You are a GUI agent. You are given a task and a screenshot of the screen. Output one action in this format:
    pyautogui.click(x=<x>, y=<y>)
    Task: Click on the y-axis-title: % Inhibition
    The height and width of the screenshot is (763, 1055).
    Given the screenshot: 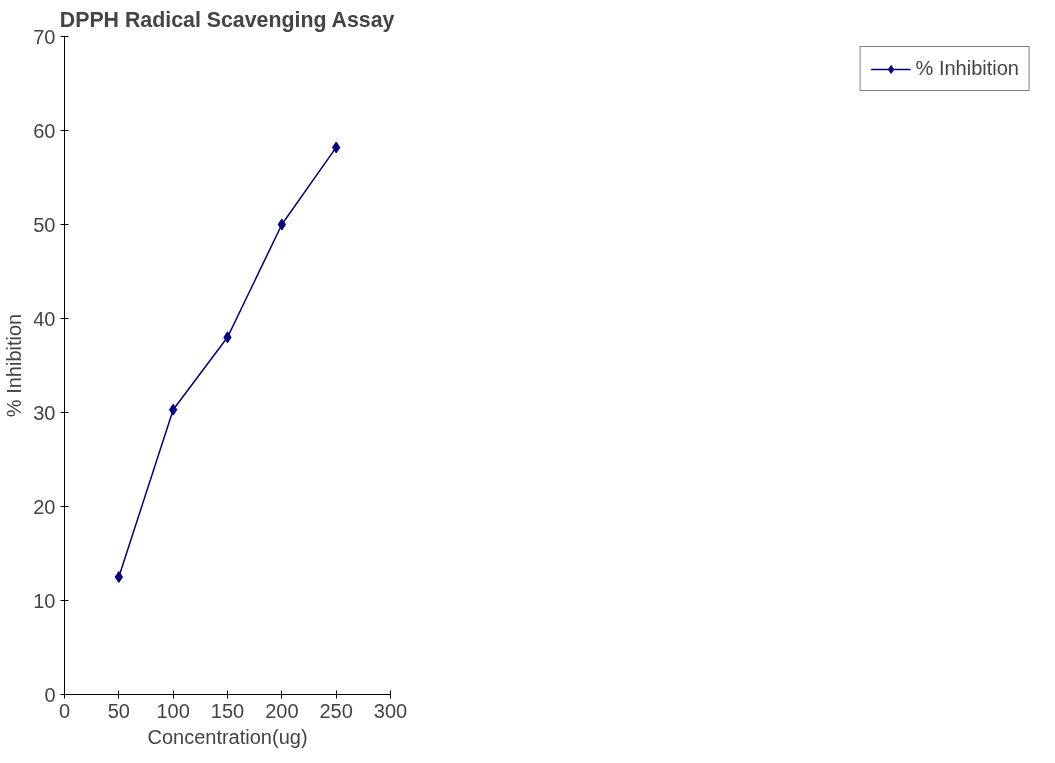 What is the action you would take?
    pyautogui.click(x=14, y=365)
    